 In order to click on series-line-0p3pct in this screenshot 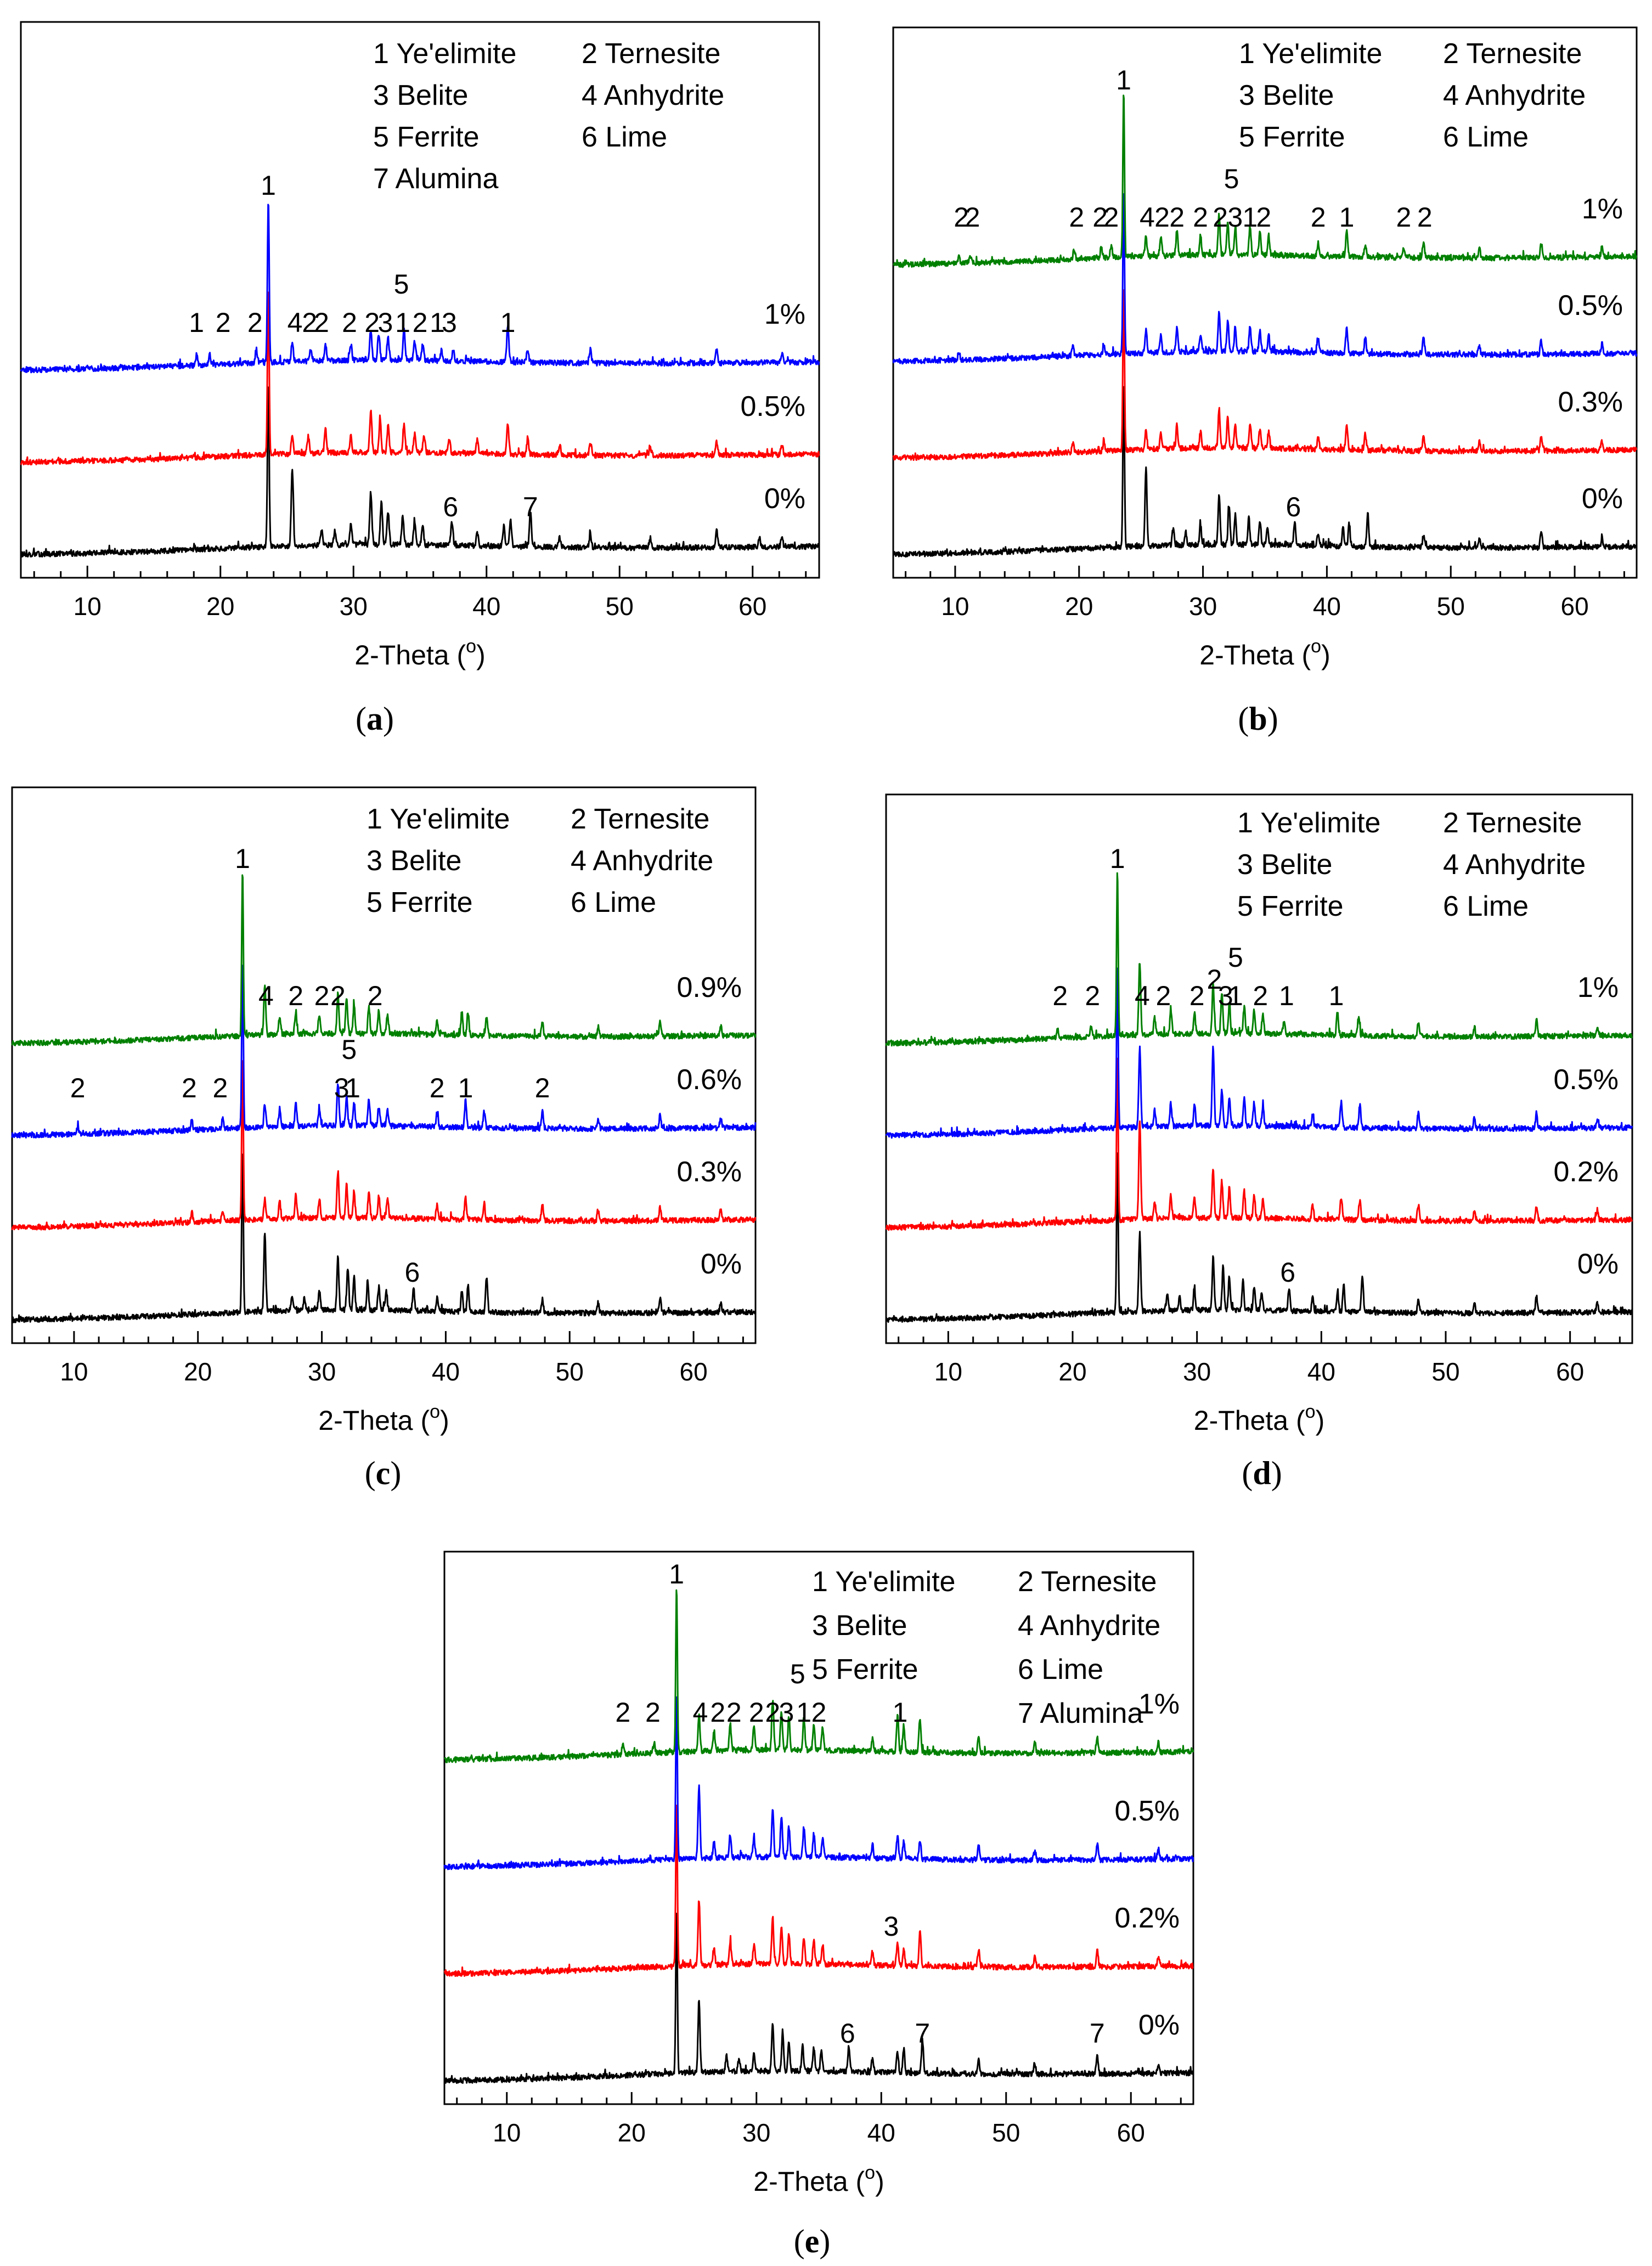, I will do `click(1265, 375)`.